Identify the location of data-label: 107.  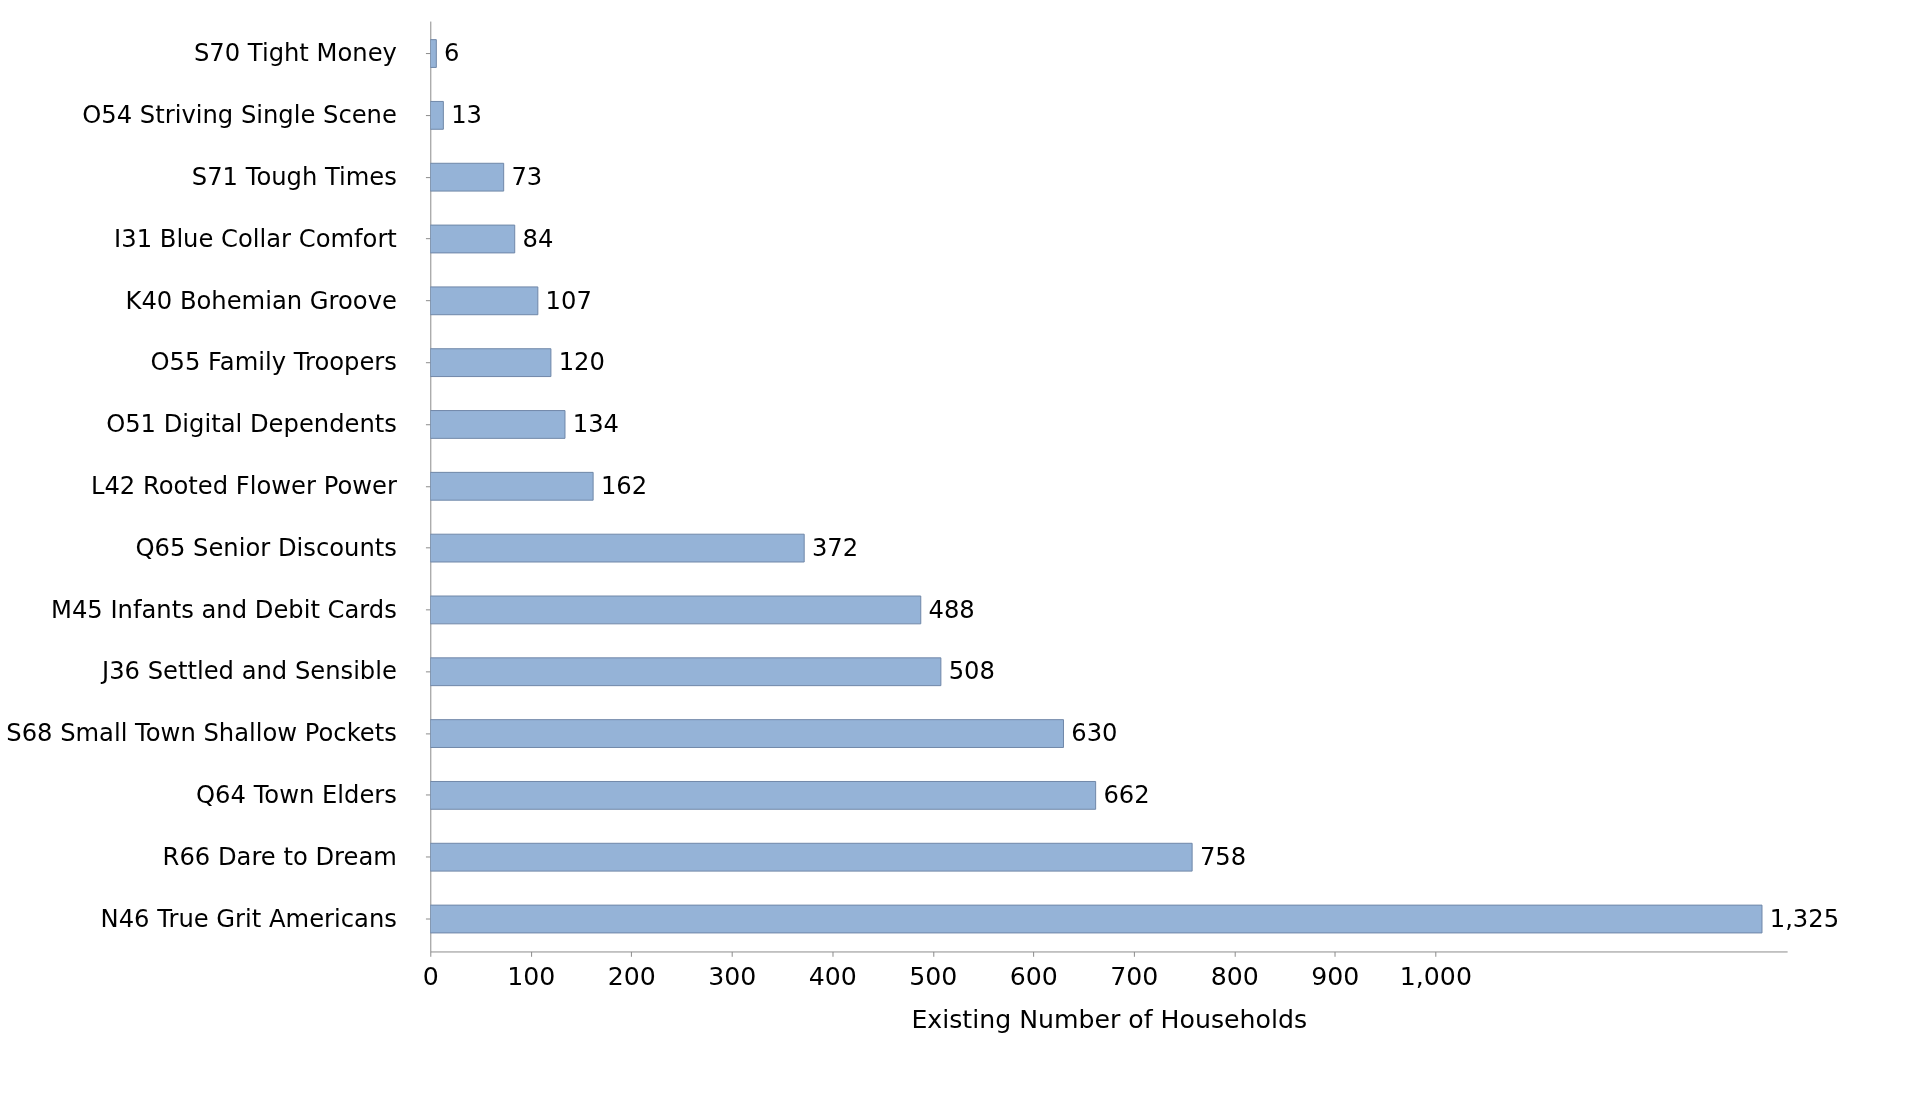
(568, 300).